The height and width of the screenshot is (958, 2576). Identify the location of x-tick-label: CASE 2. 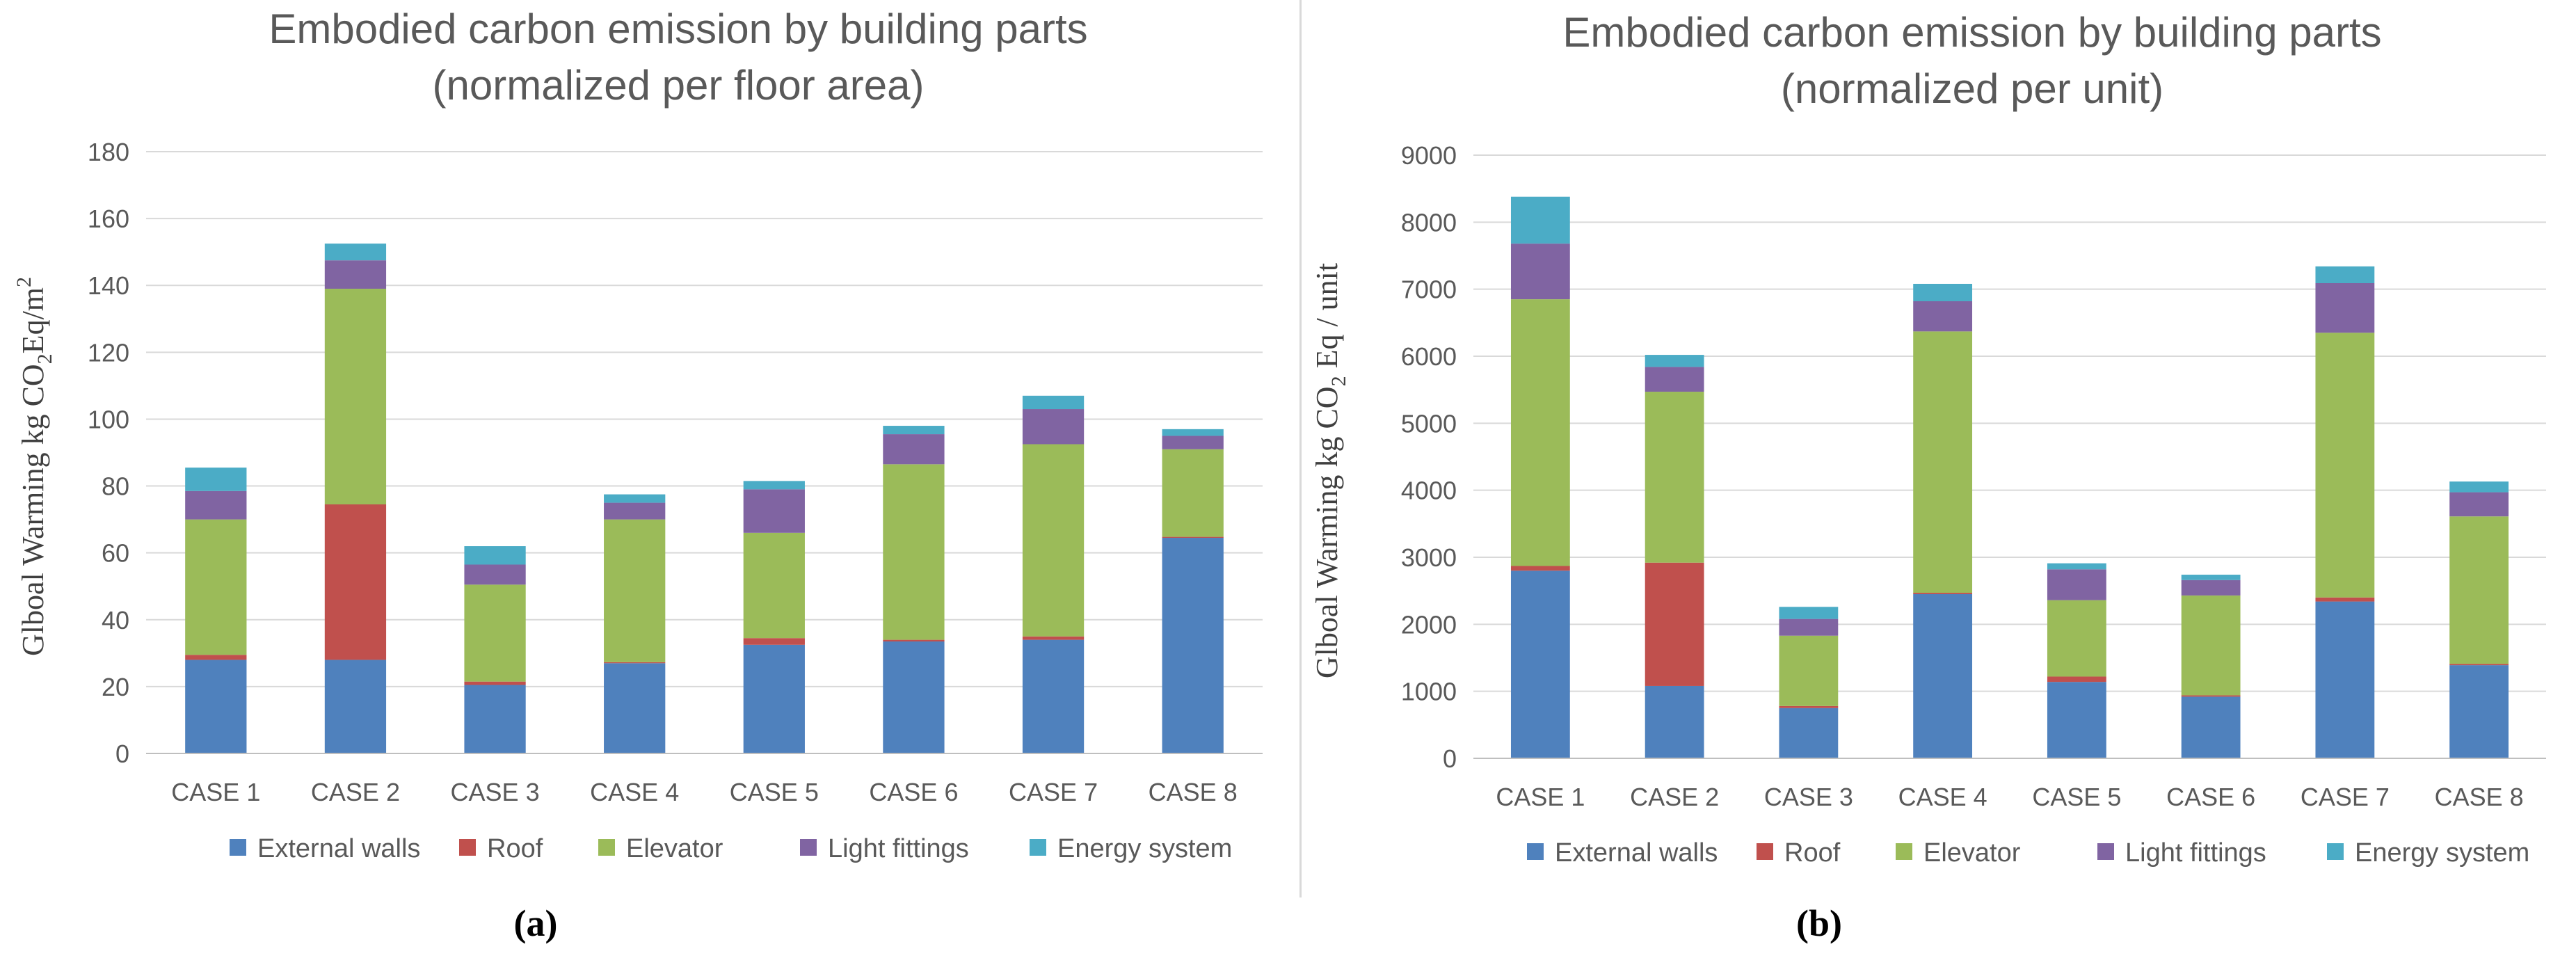
(355, 792).